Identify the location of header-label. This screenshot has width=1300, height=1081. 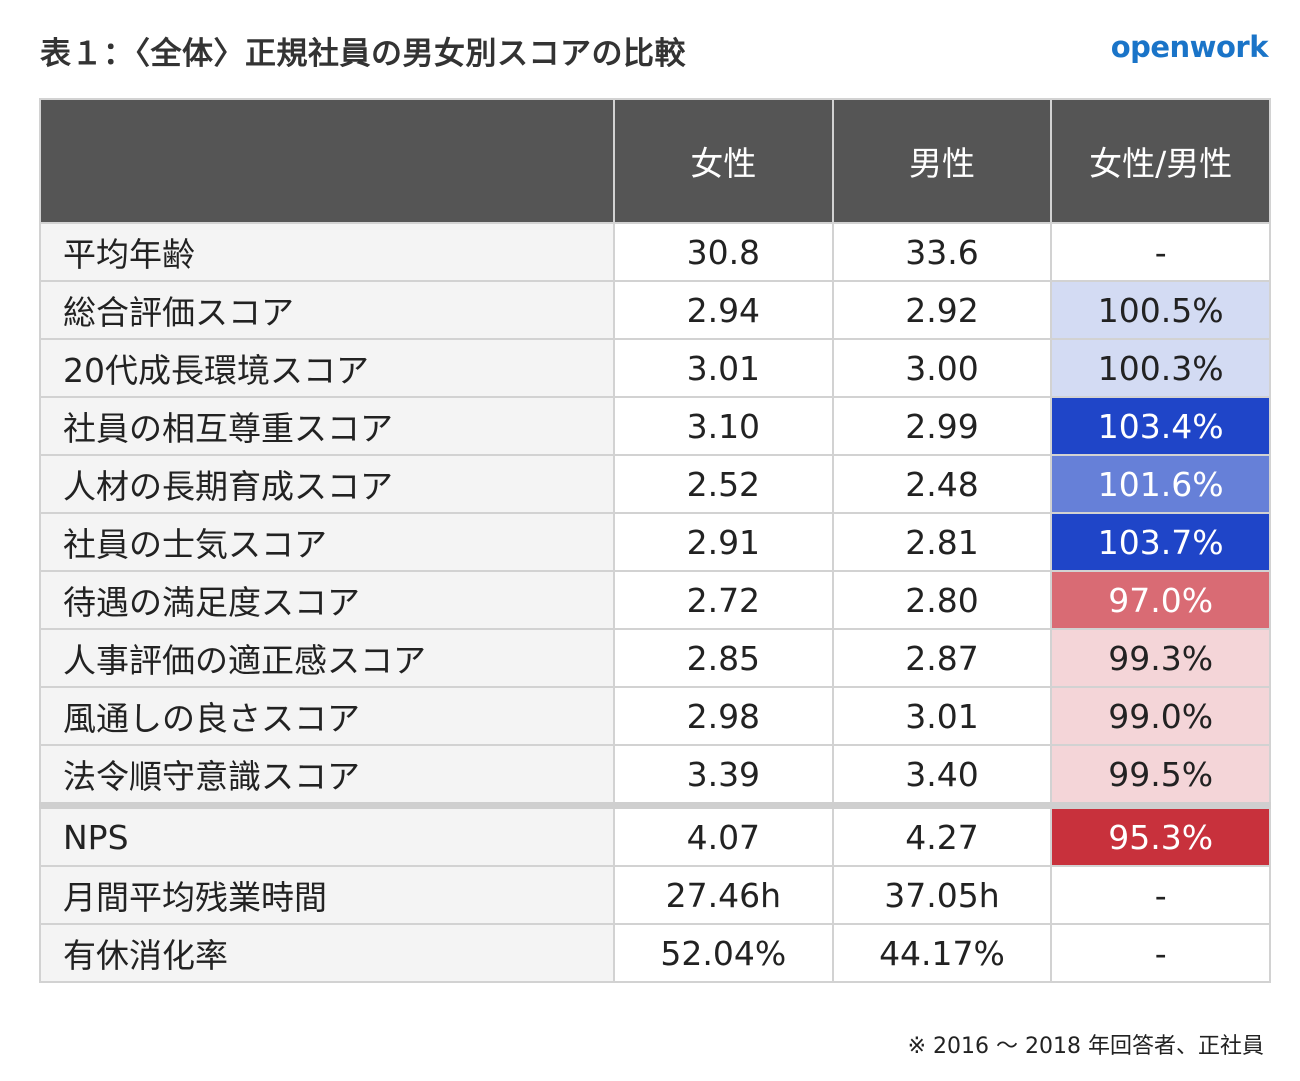
(327, 161).